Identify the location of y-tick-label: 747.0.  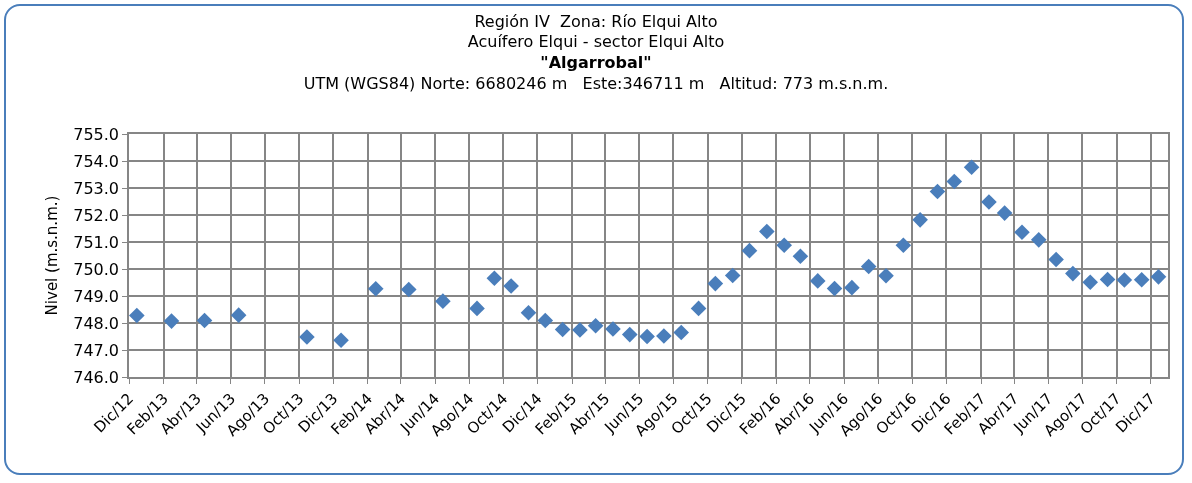
(96, 350).